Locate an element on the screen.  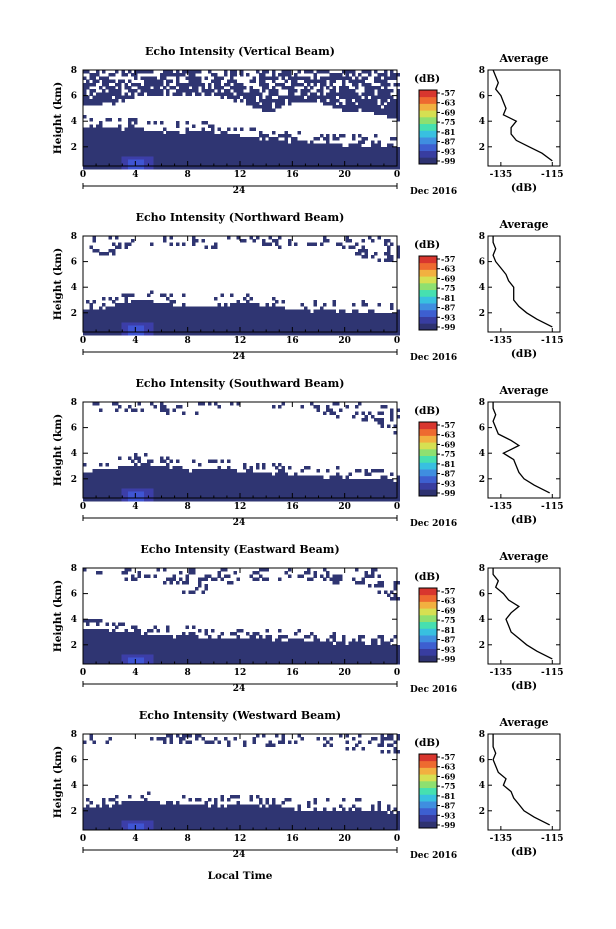
y-tick-label: 8 is located at coordinates (74, 403).